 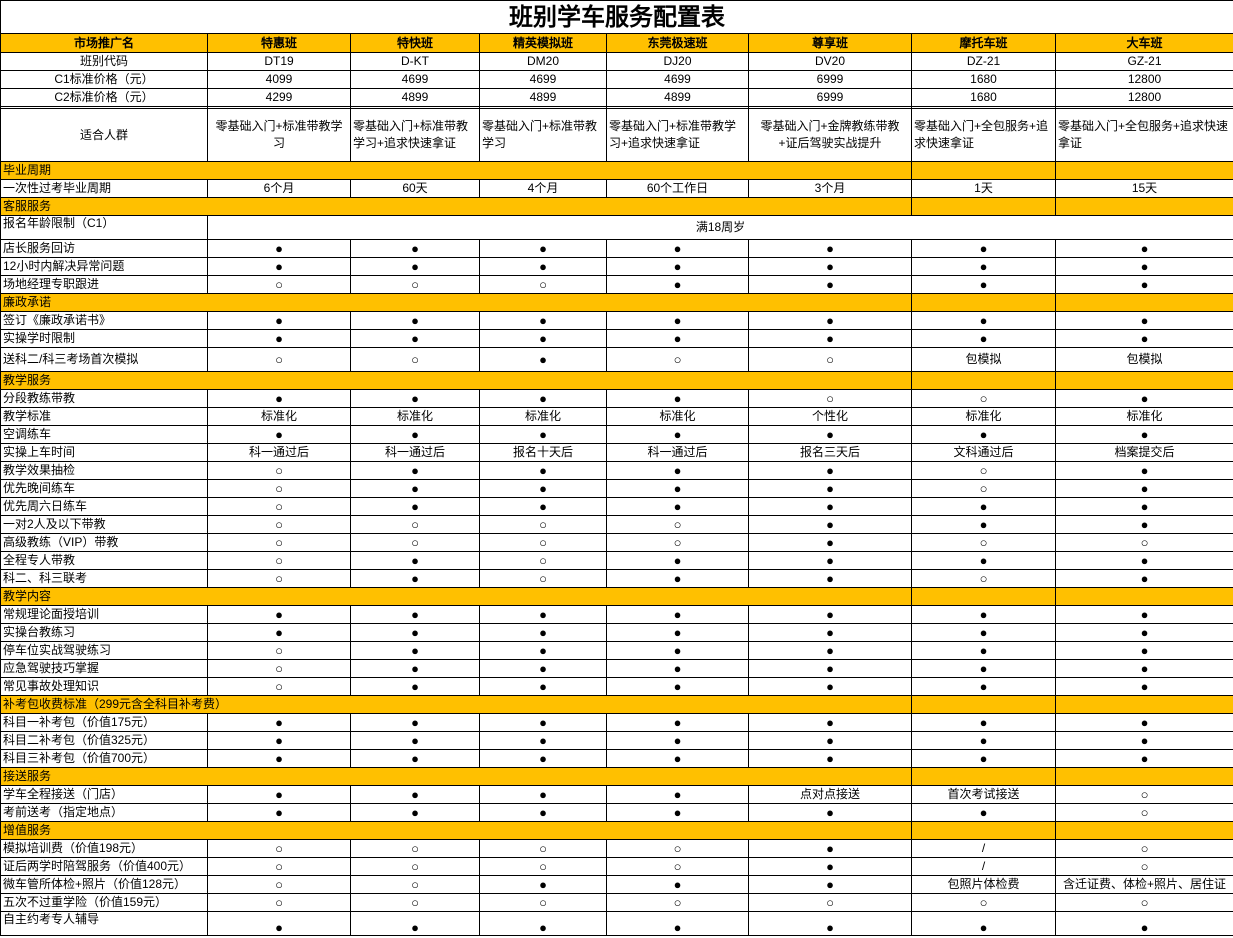 What do you see at coordinates (415, 188) in the screenshot?
I see `cell-value: 60天` at bounding box center [415, 188].